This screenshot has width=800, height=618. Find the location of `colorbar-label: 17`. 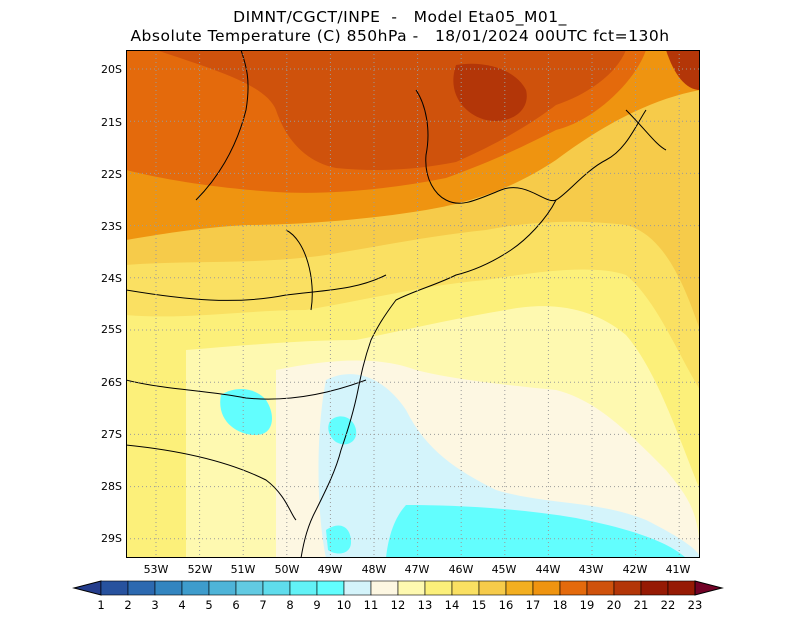

colorbar-label: 17 is located at coordinates (533, 605).